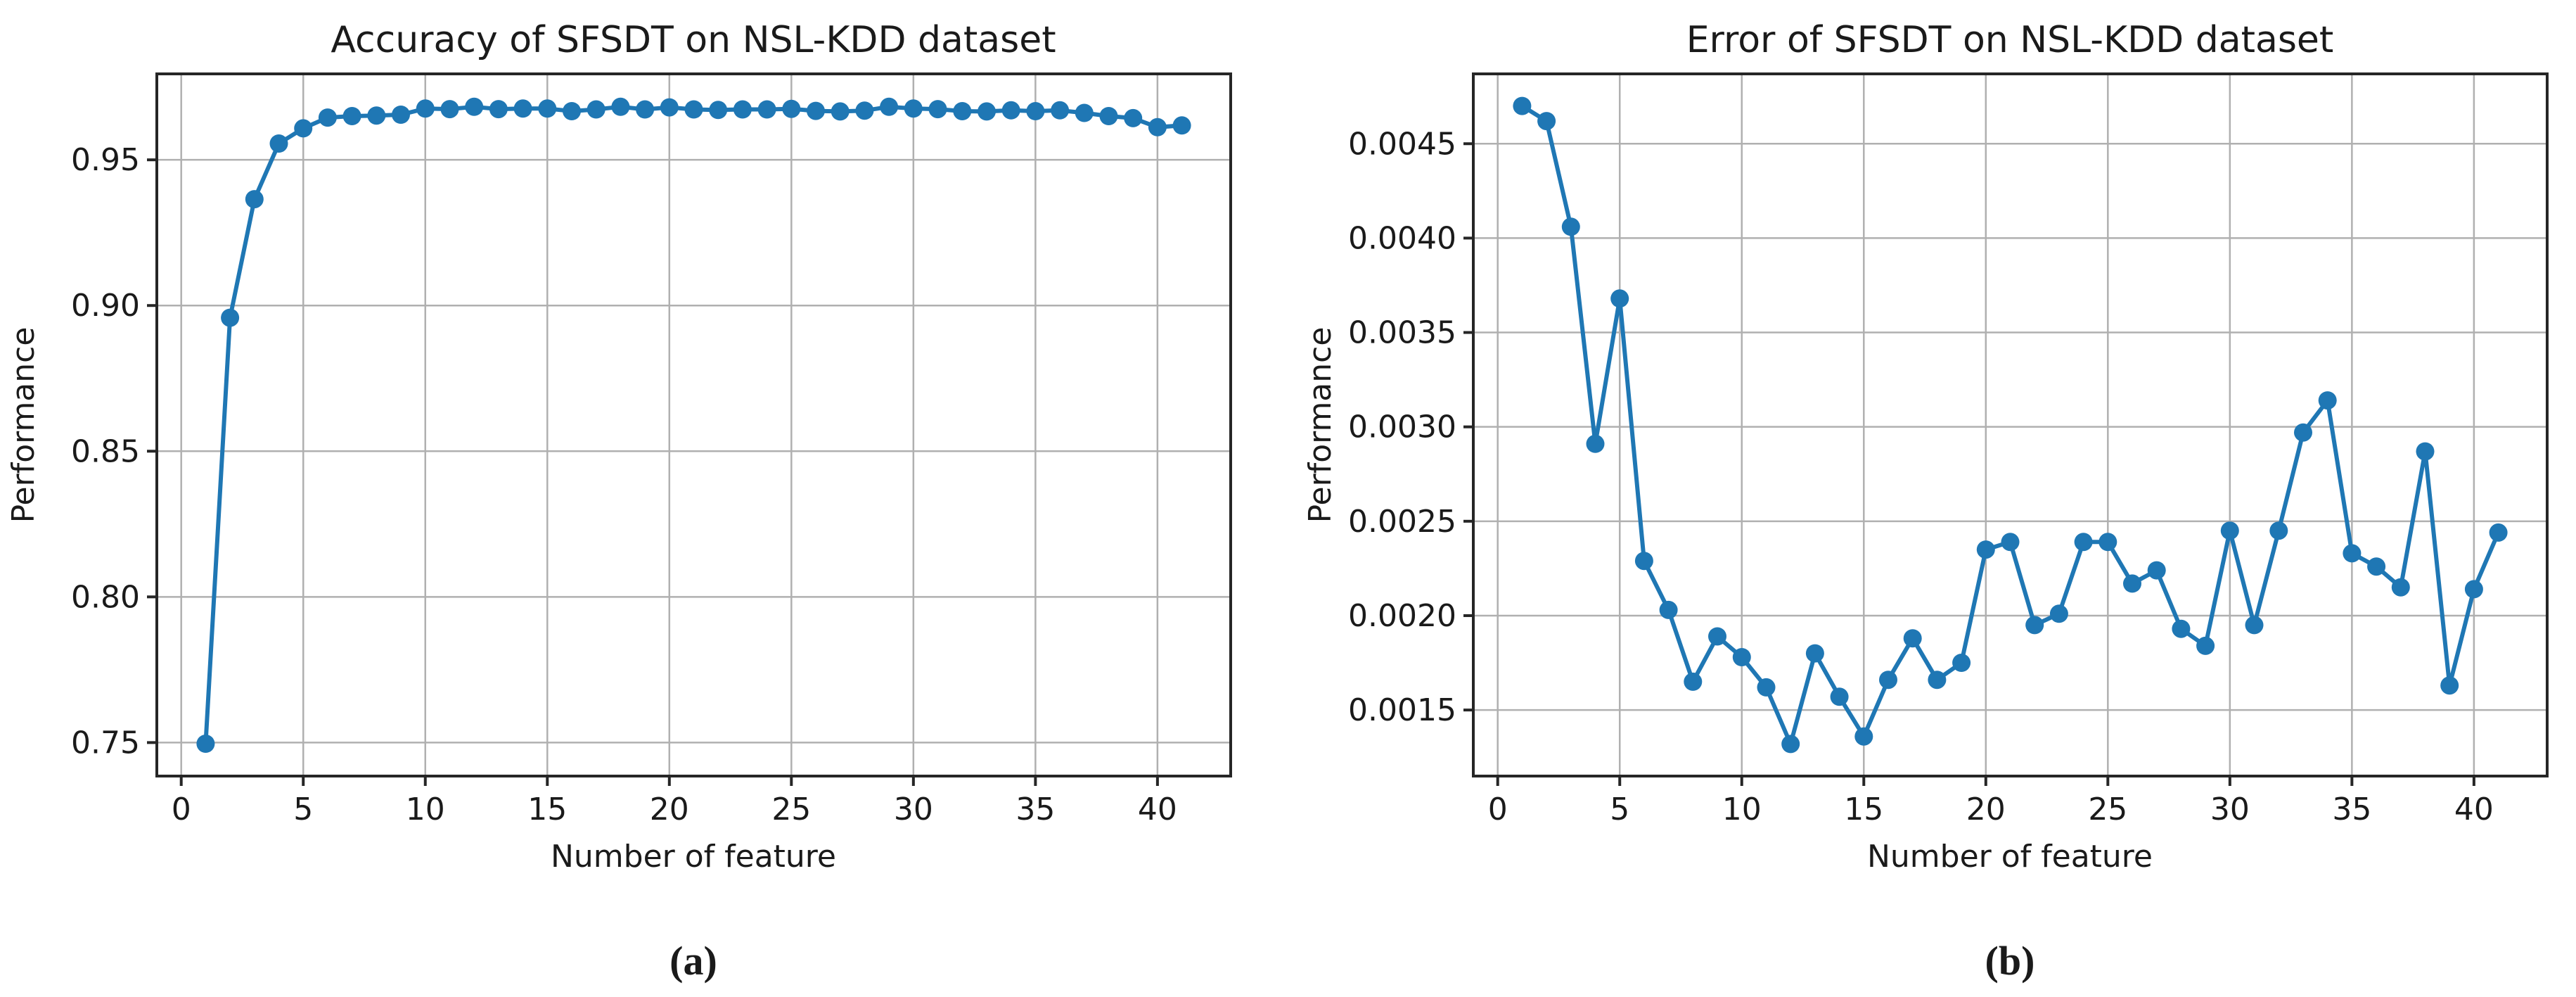 This screenshot has height=997, width=2576. I want to click on y-tick-label: 0.0030, so click(1402, 427).